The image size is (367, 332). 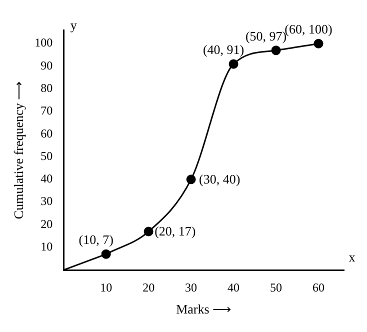 What do you see at coordinates (46, 155) in the screenshot?
I see `y-tick-label: 50` at bounding box center [46, 155].